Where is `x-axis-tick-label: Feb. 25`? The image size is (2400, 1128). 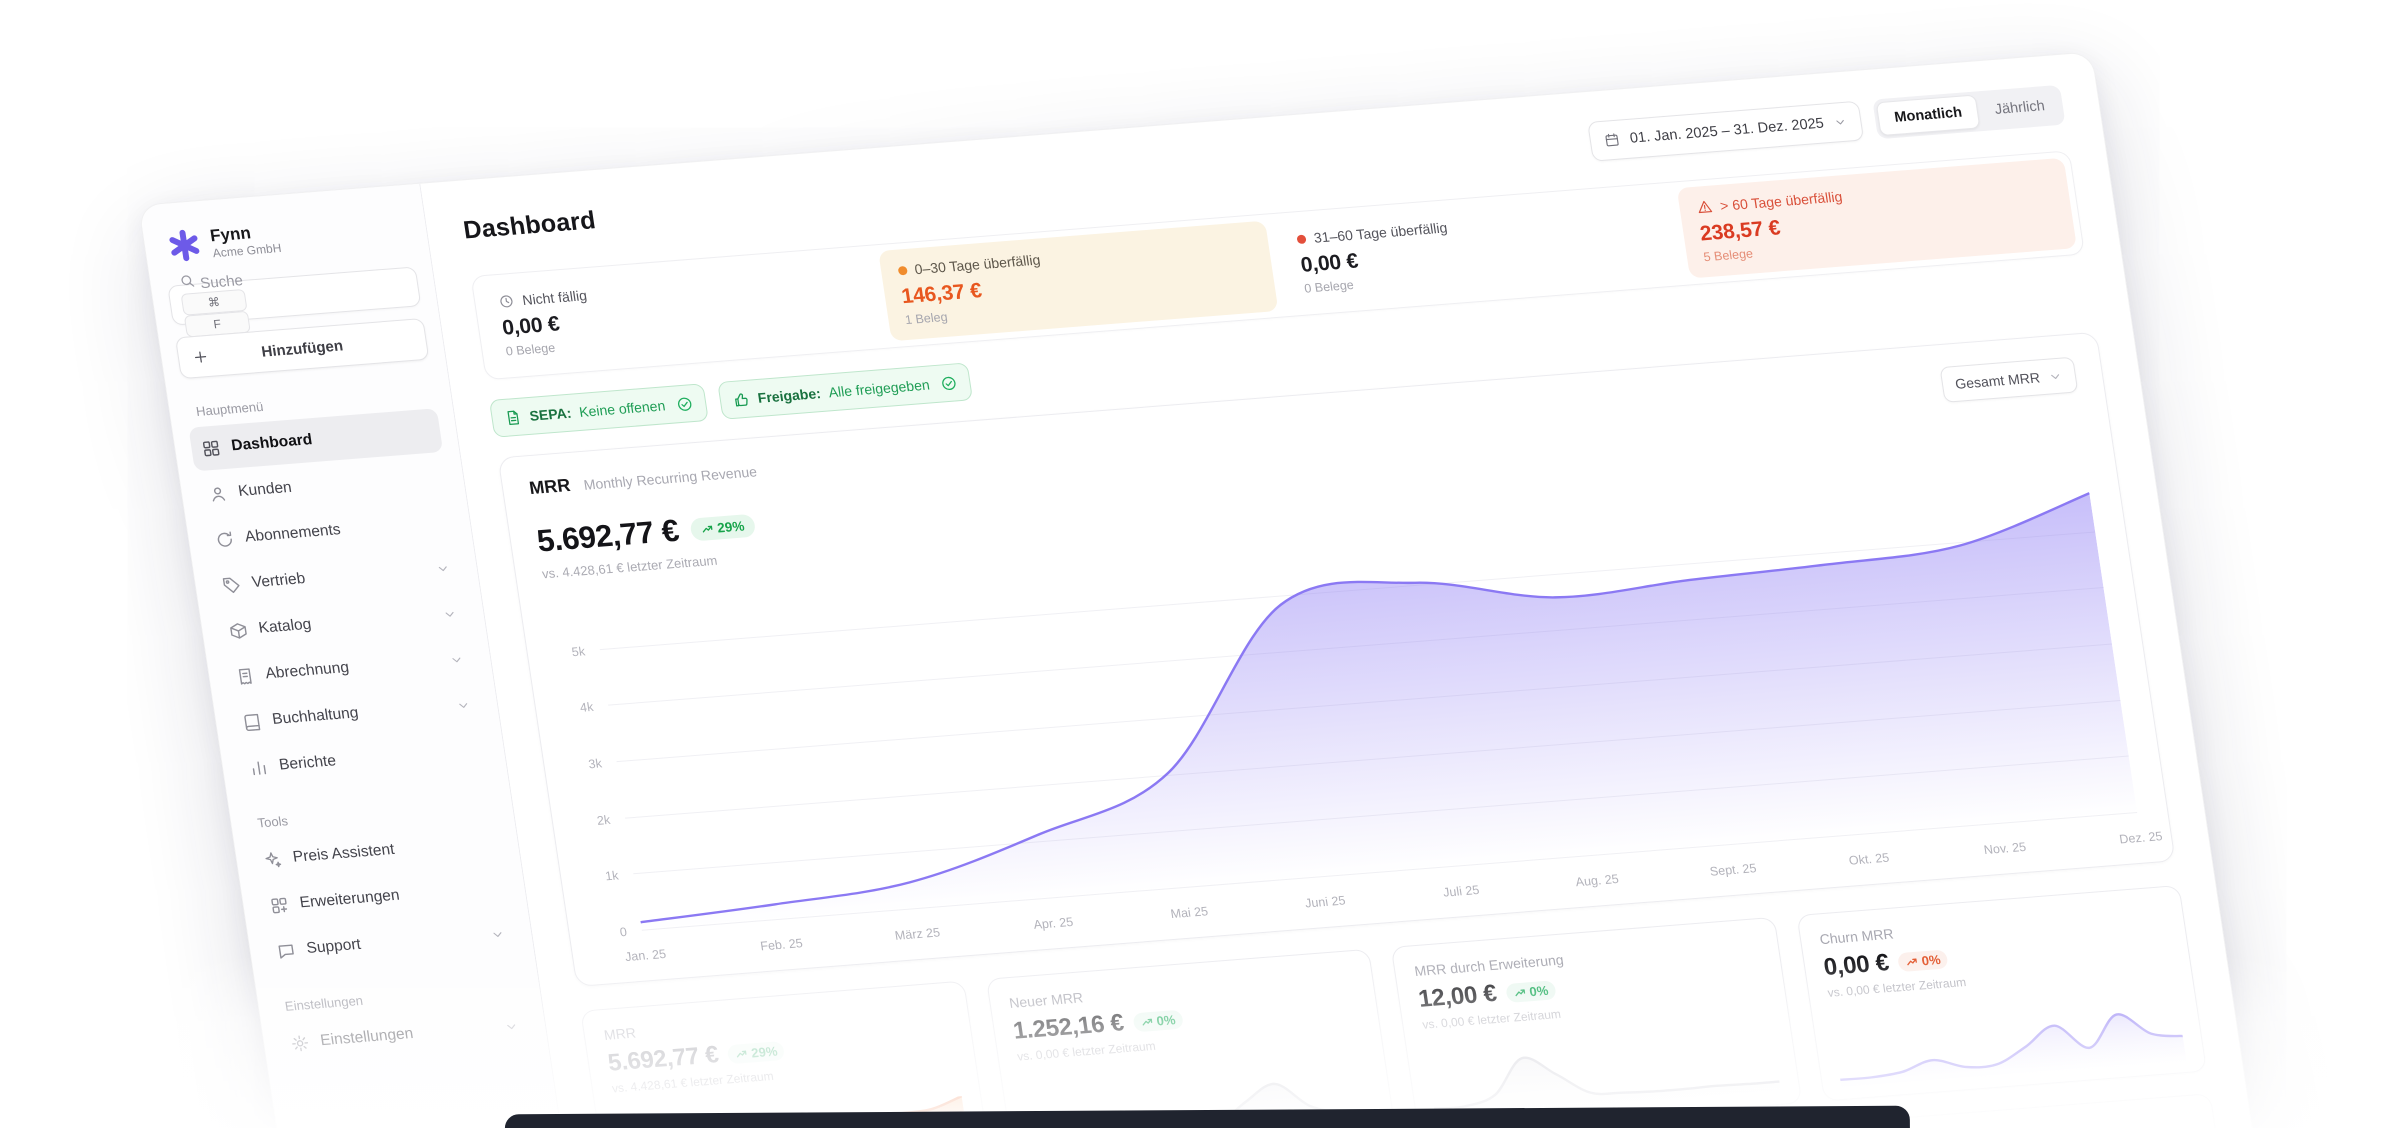
x-axis-tick-label: Feb. 25 is located at coordinates (781, 945).